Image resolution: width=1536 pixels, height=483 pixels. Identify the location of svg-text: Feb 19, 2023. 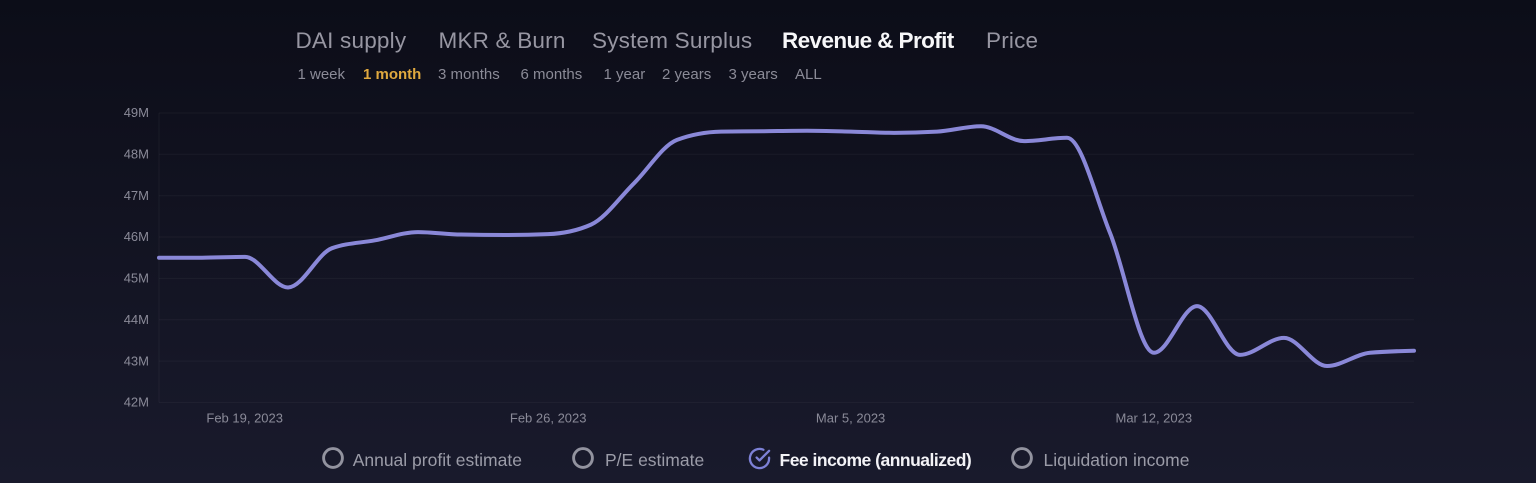
(244, 418).